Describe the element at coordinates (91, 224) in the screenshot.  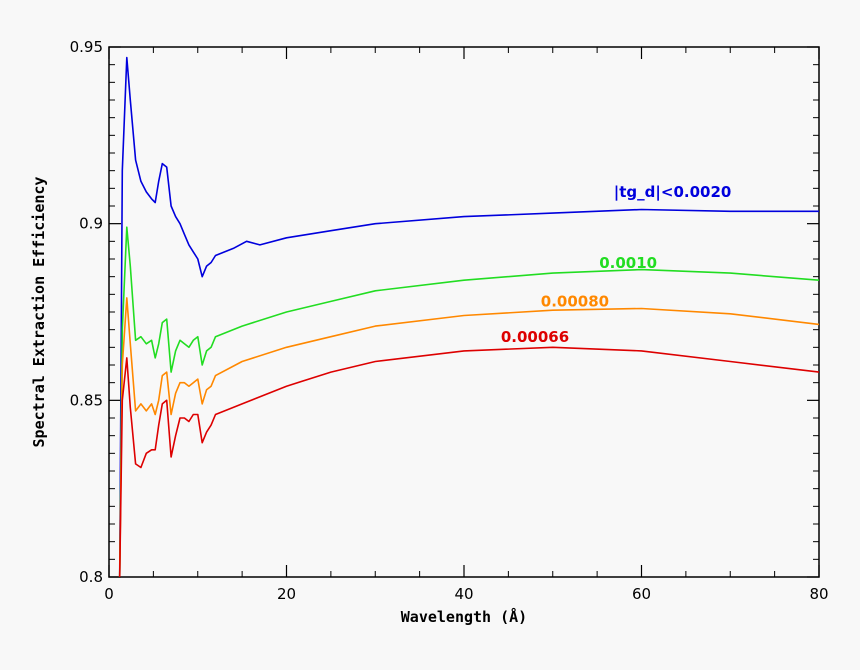
I see `y-tick-label: 0.9` at that location.